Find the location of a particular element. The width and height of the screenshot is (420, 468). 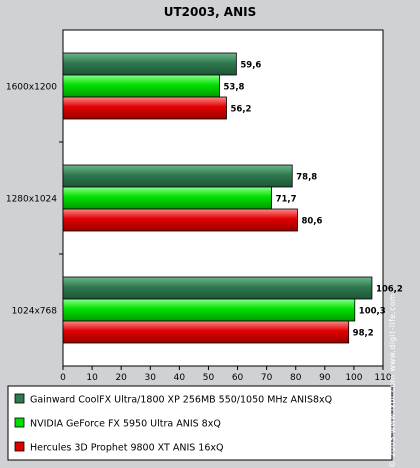

bar-1600x1200-s1 is located at coordinates (149, 64).